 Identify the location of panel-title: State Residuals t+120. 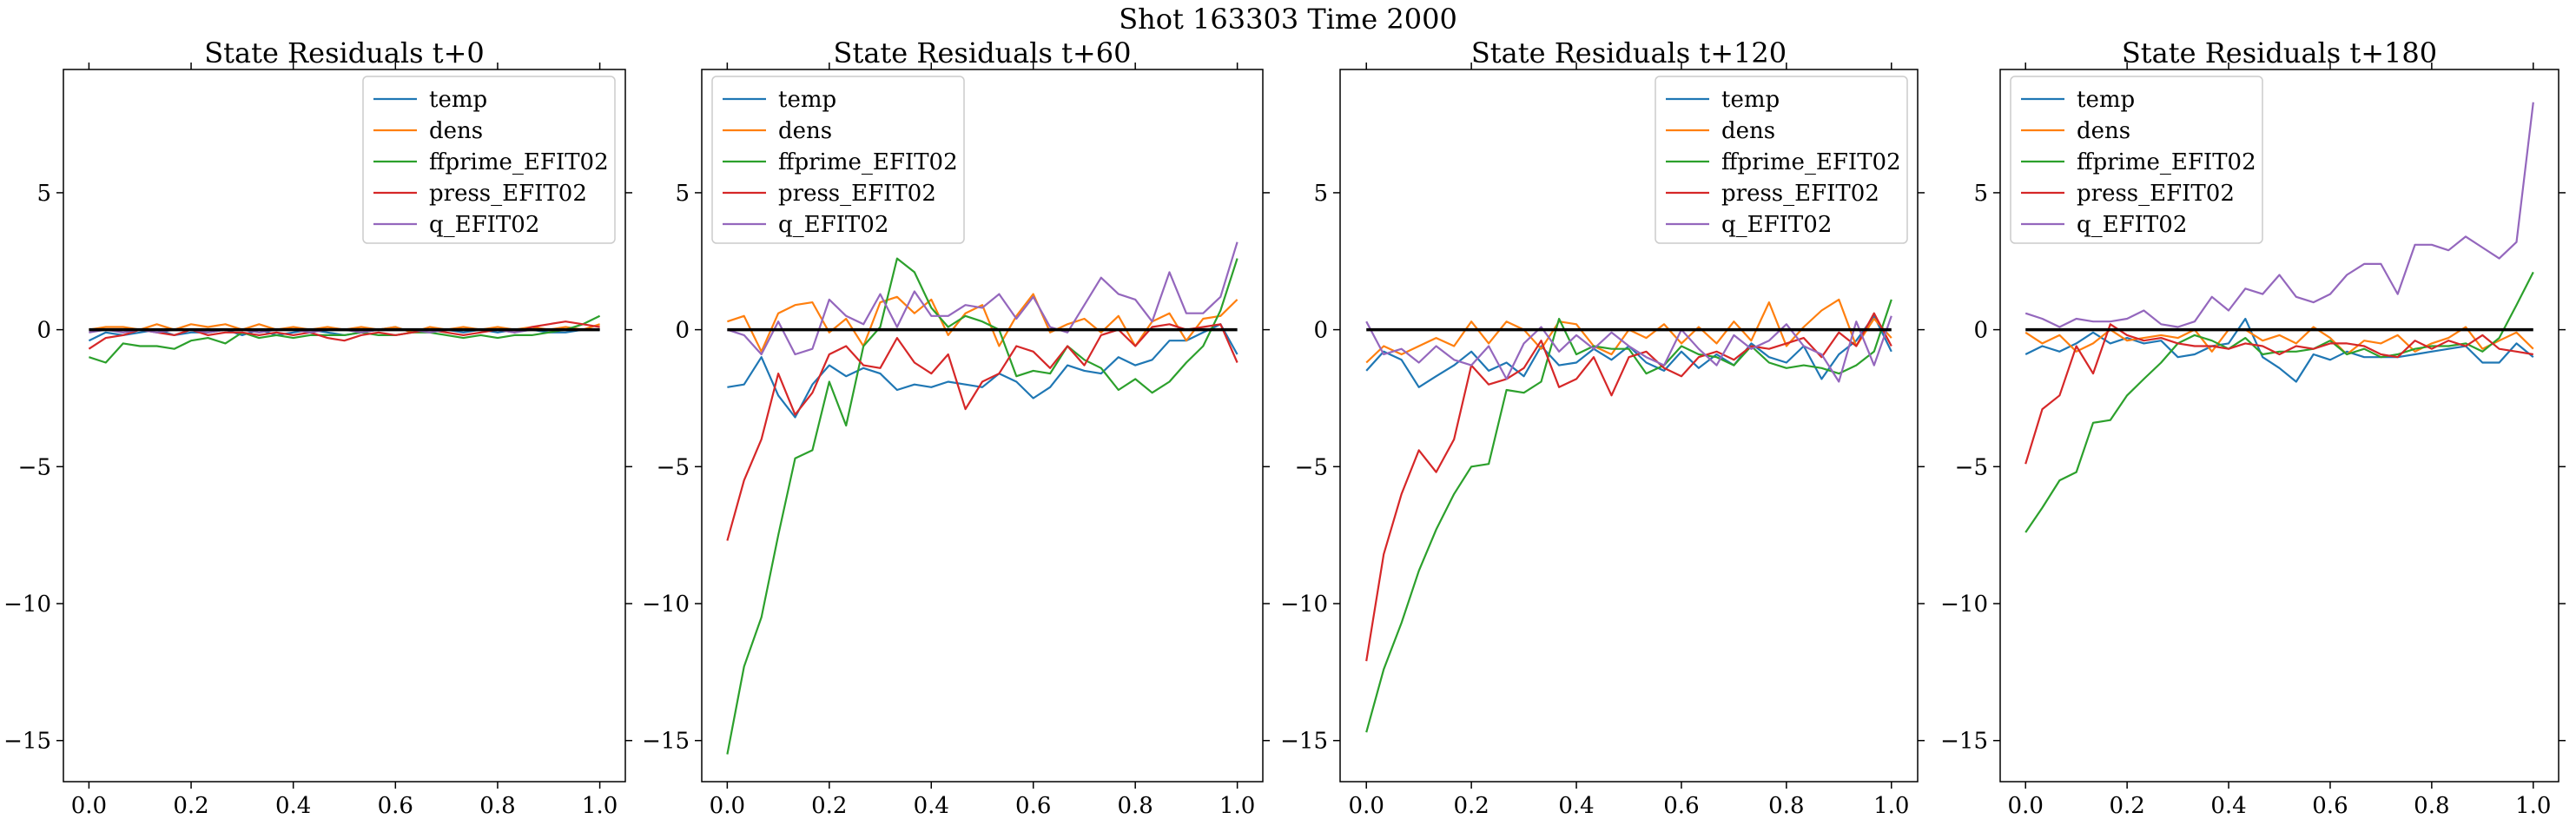
(1629, 52).